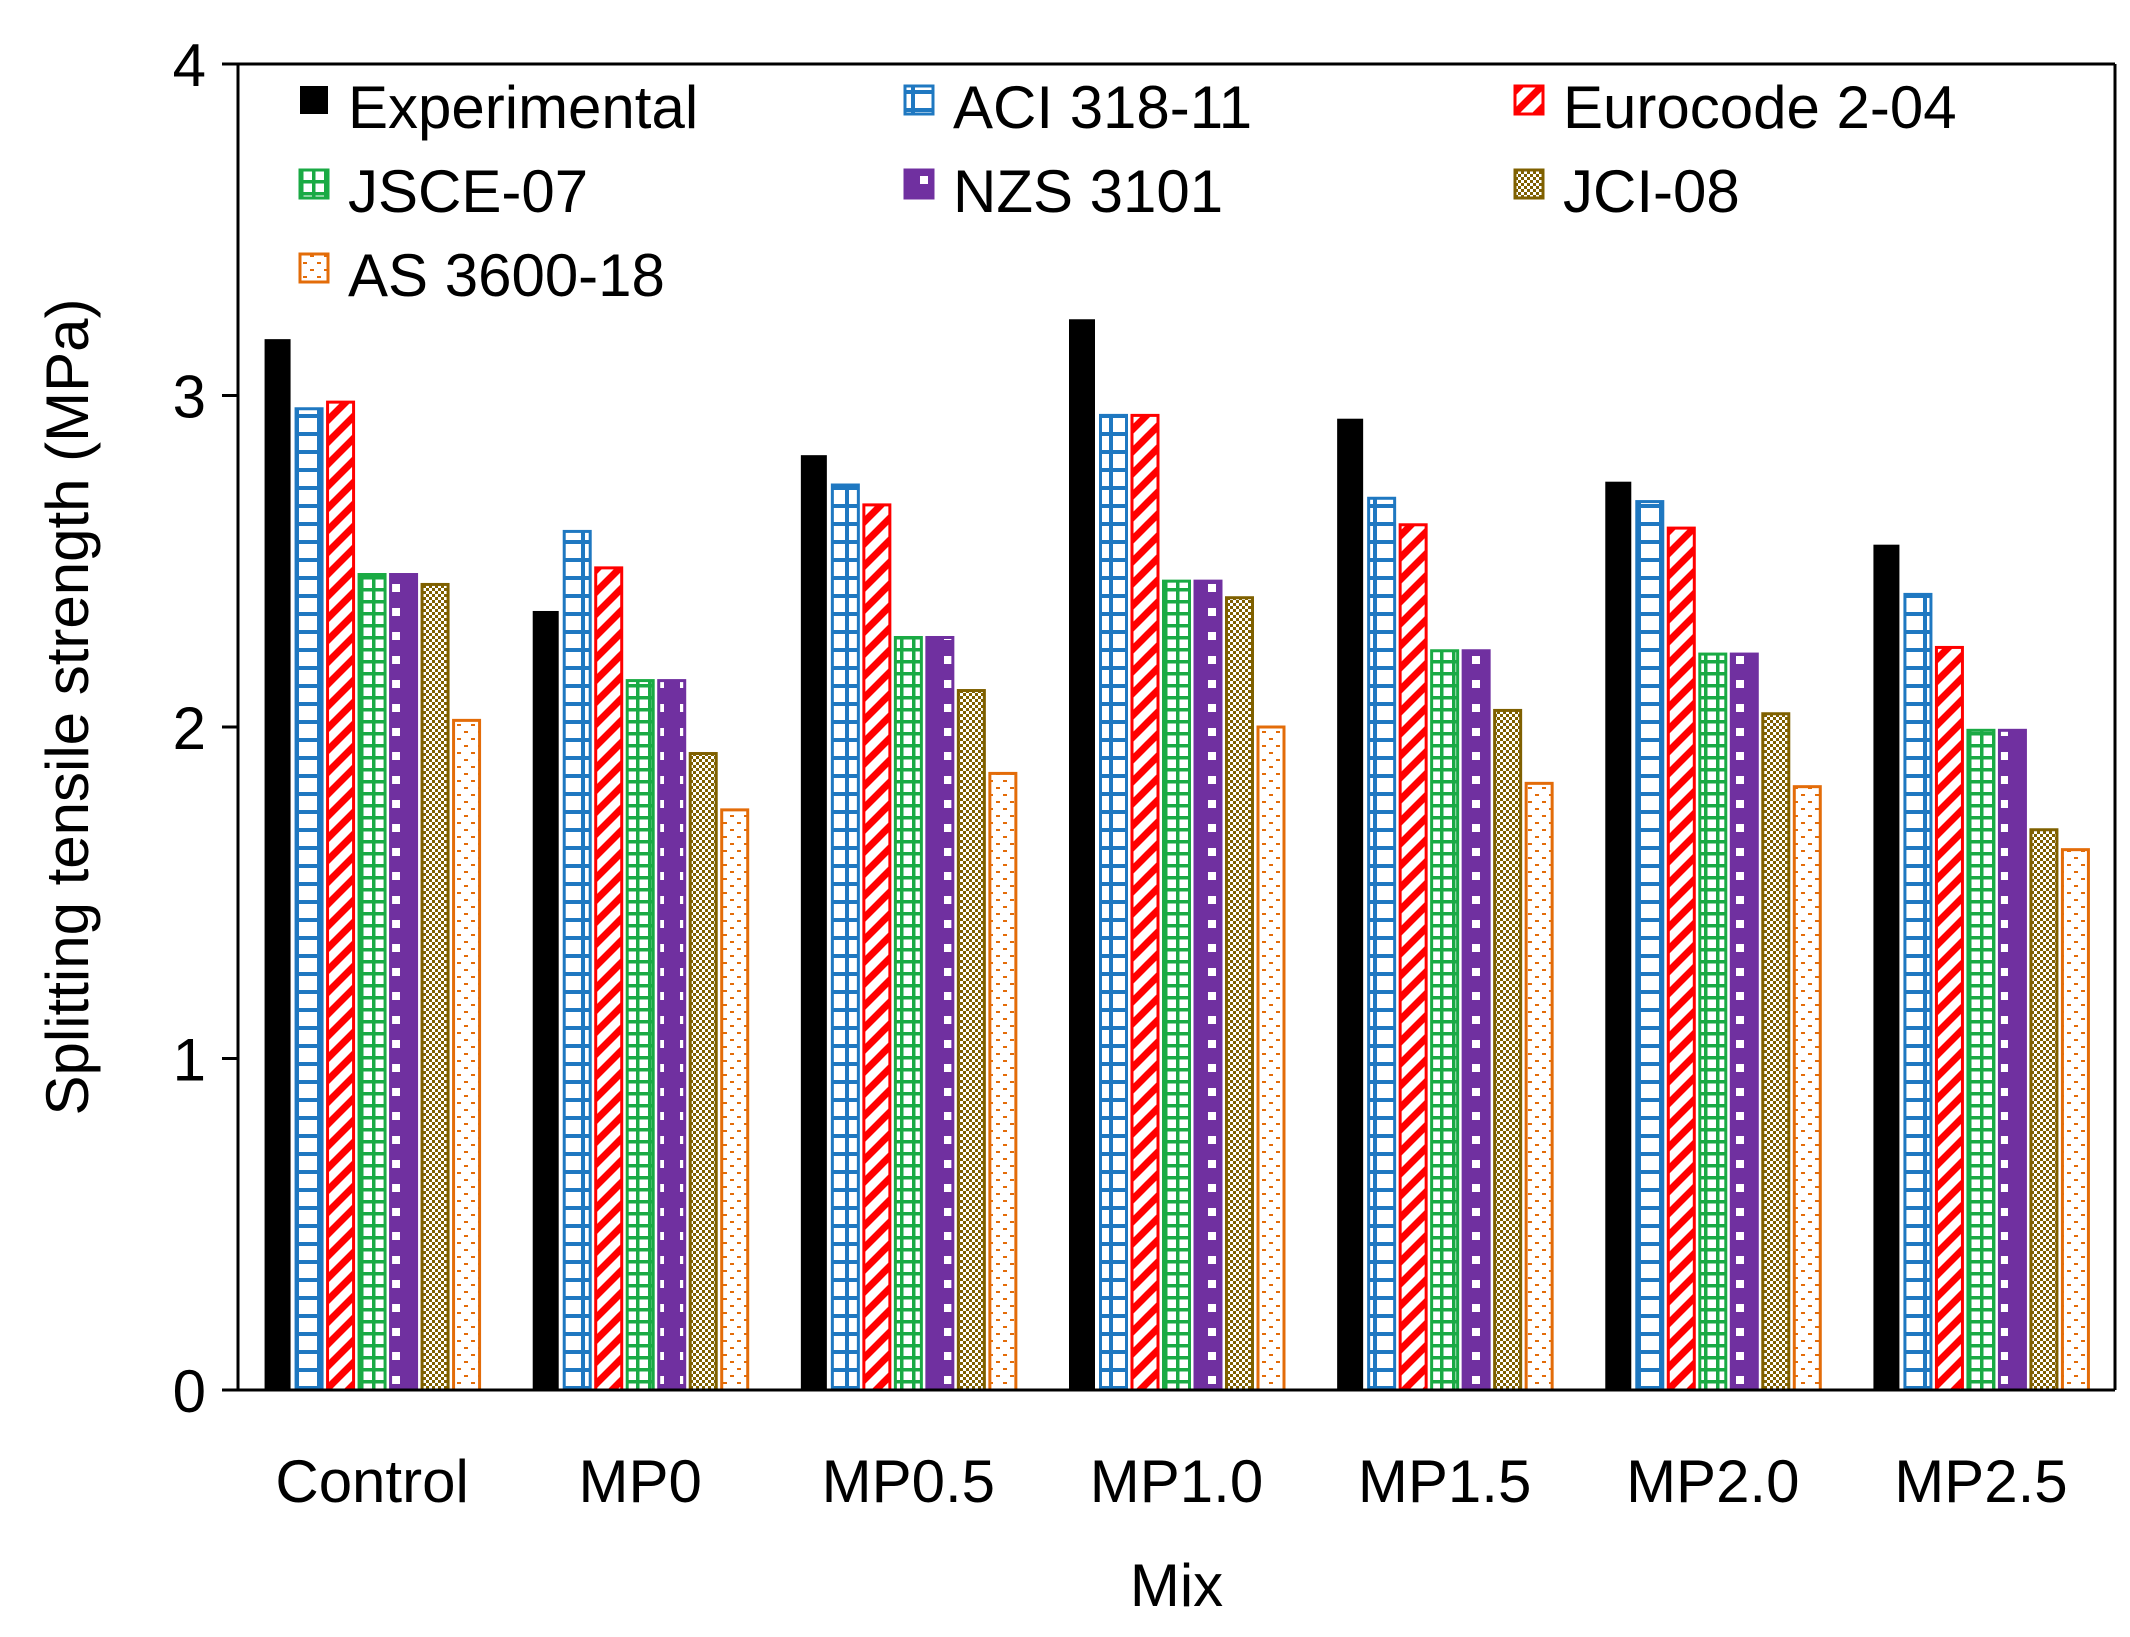 This screenshot has height=1637, width=2130. What do you see at coordinates (404, 982) in the screenshot?
I see `bar-nzs-3101-control` at bounding box center [404, 982].